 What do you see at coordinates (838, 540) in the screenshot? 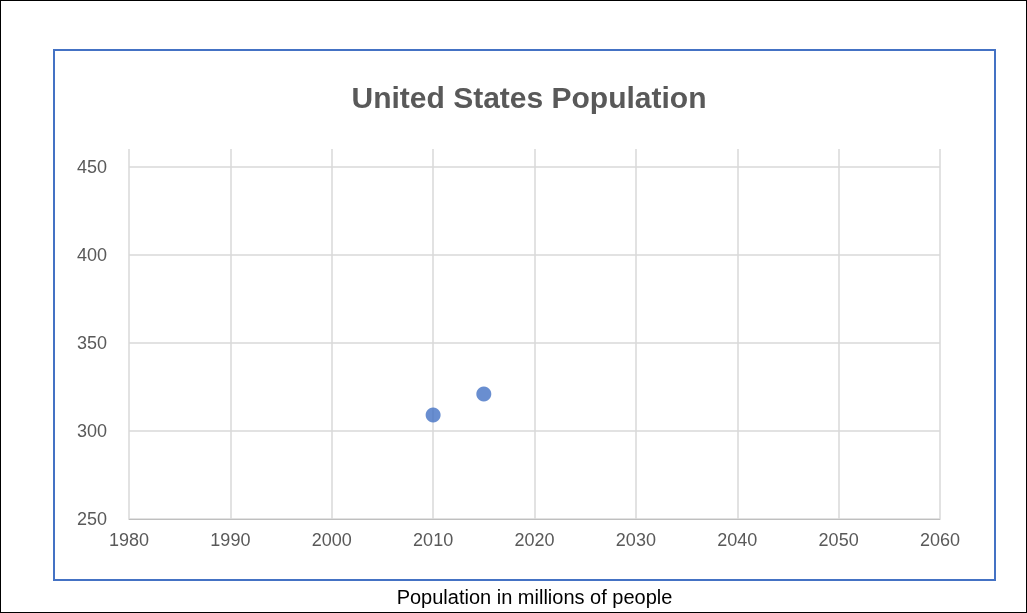
I see `x-tick-label: 2050` at bounding box center [838, 540].